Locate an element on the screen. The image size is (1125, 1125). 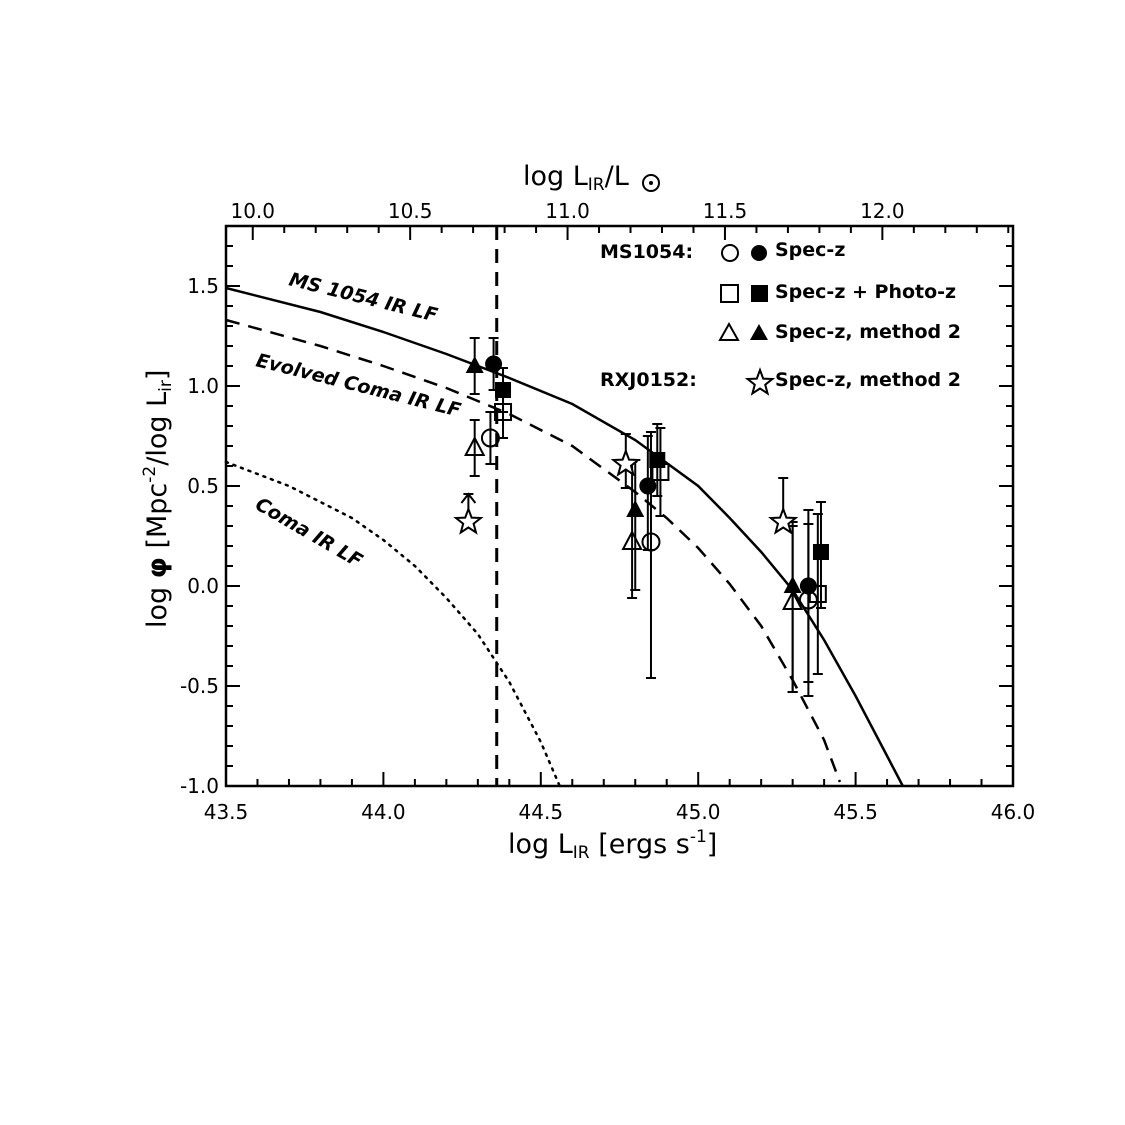
y-tick-label: -1.0 is located at coordinates (199, 786).